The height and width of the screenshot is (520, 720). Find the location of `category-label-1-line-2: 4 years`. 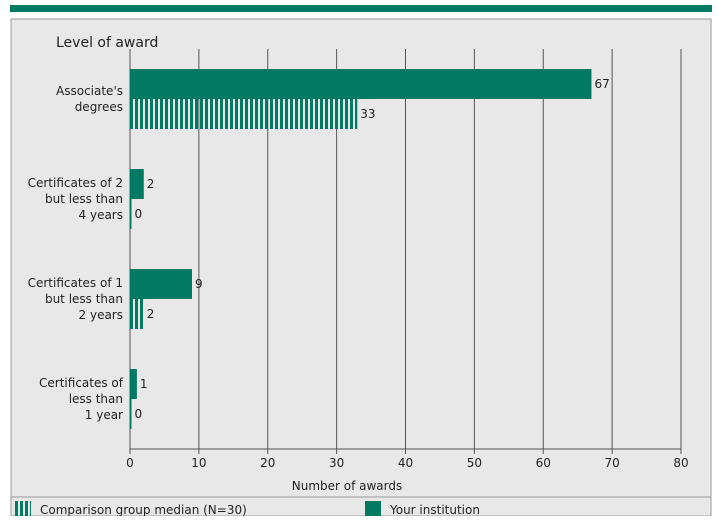

category-label-1-line-2: 4 years is located at coordinates (101, 215).